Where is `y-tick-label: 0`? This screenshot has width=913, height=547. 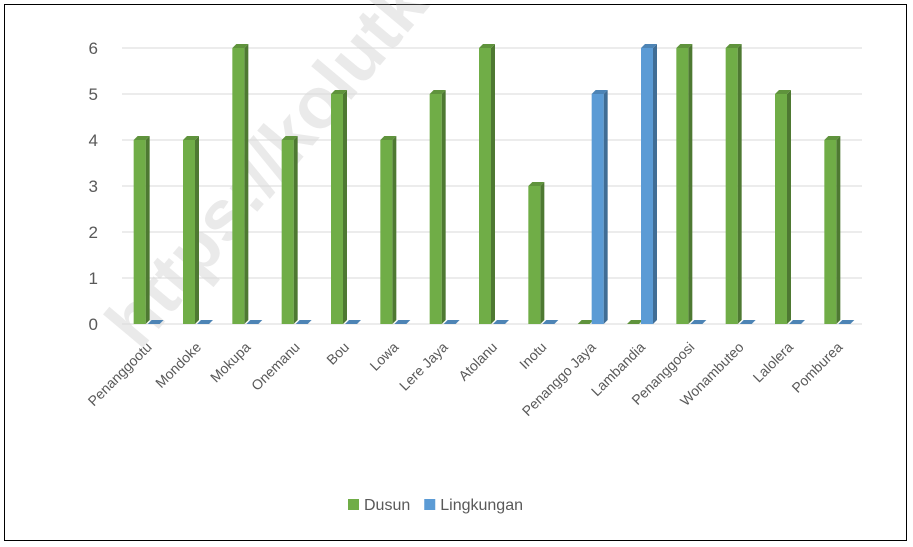 y-tick-label: 0 is located at coordinates (93, 324).